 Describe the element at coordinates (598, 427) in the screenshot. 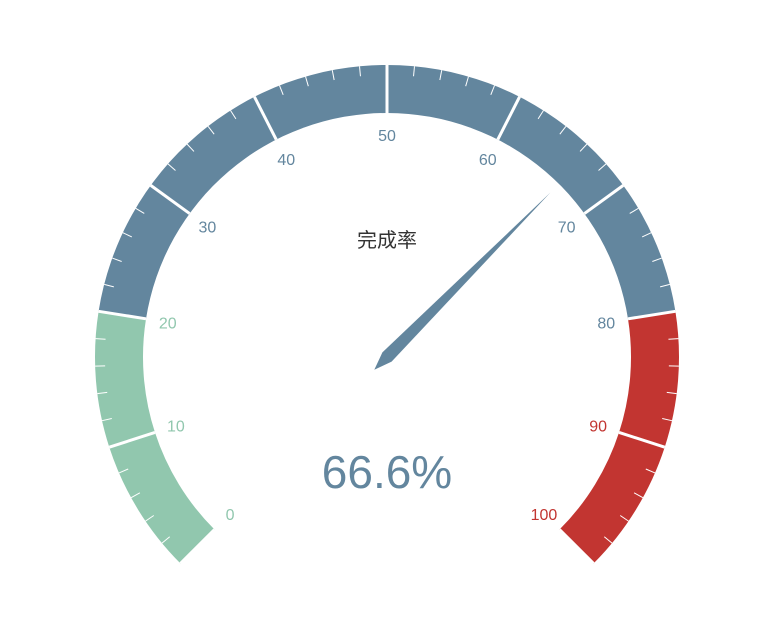

I see `gauge-tick-label: 90` at that location.